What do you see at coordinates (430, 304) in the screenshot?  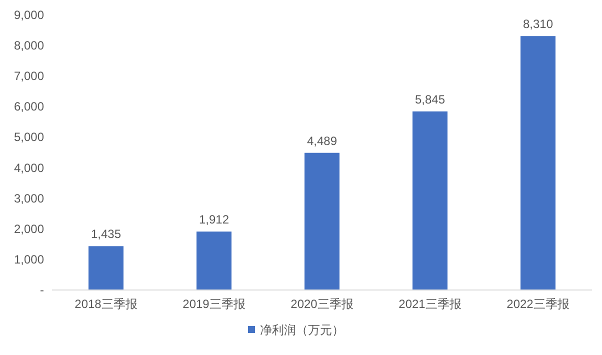 I see `x-tick-label: 2021三季报` at bounding box center [430, 304].